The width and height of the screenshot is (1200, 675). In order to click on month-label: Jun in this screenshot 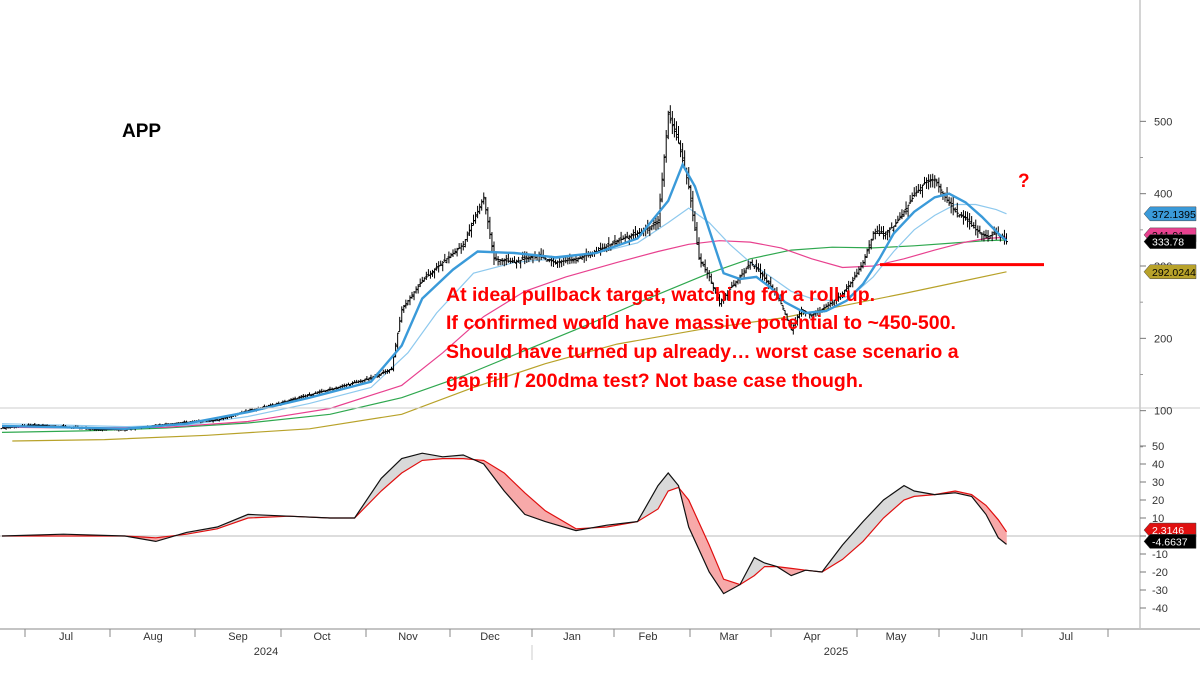, I will do `click(979, 637)`.